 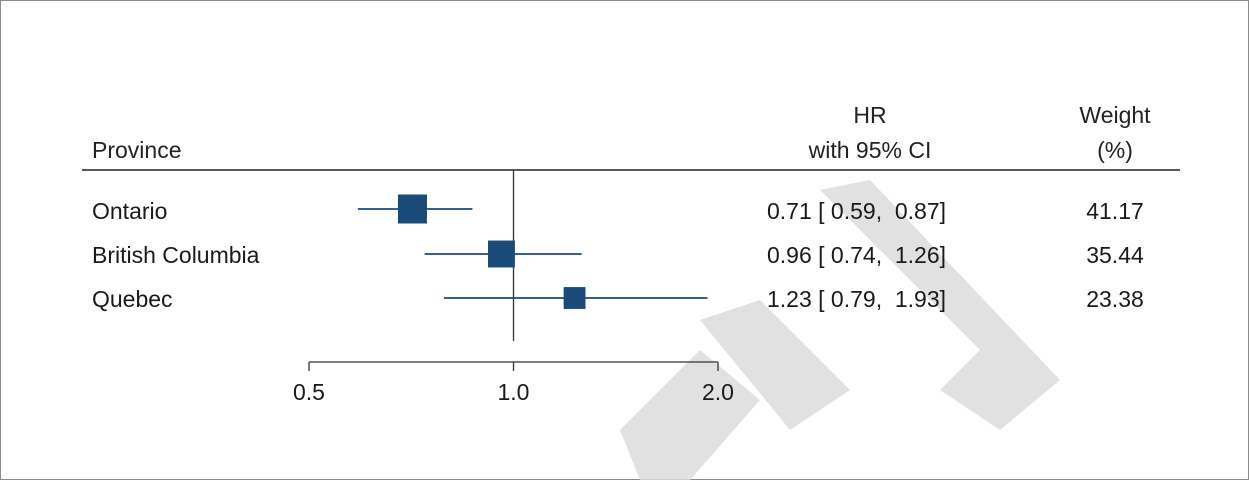 What do you see at coordinates (1115, 115) in the screenshot?
I see `header-weight: Weight` at bounding box center [1115, 115].